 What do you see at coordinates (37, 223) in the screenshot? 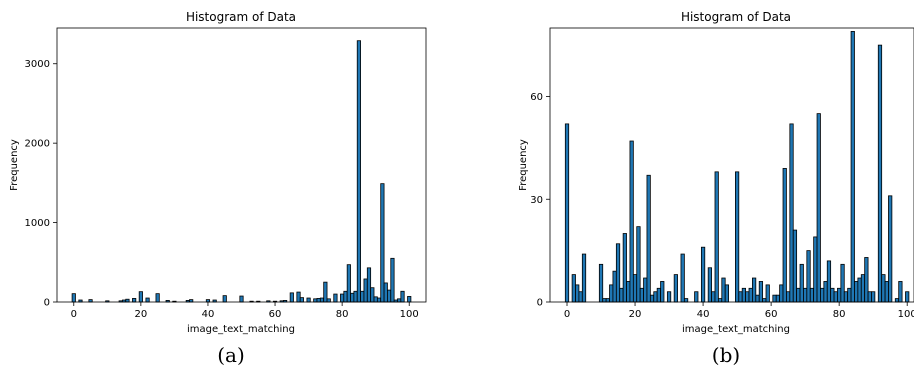
I see `y-tick-label: 1000` at bounding box center [37, 223].